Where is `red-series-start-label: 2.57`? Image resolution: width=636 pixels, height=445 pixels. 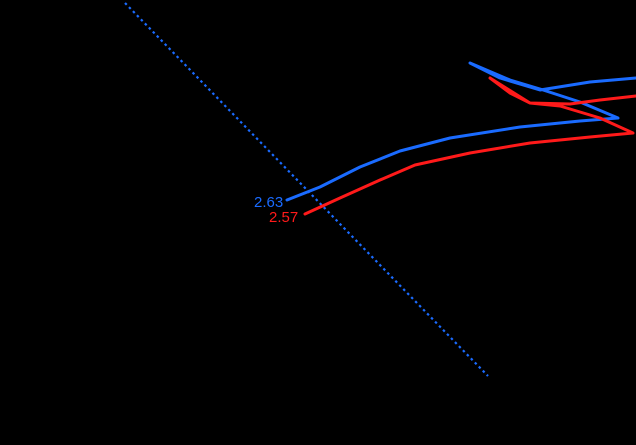 red-series-start-label: 2.57 is located at coordinates (284, 217).